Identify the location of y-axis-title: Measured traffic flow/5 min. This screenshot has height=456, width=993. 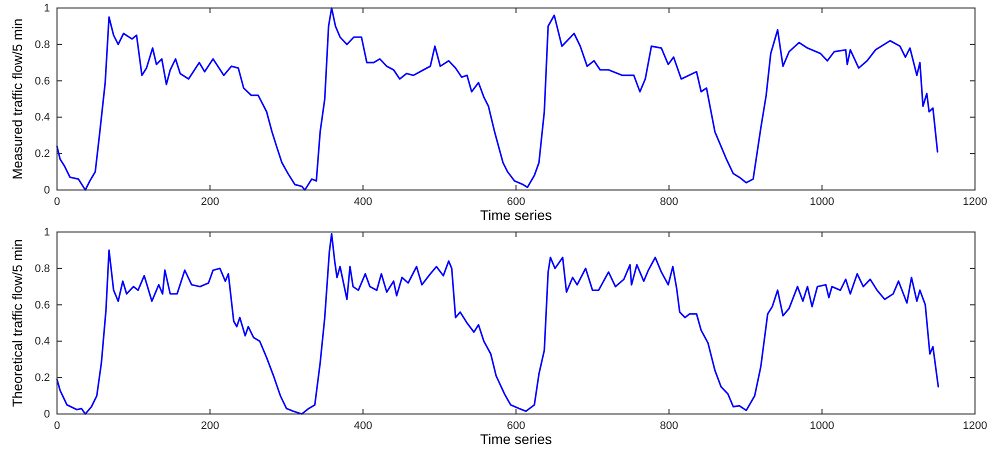
(17, 99).